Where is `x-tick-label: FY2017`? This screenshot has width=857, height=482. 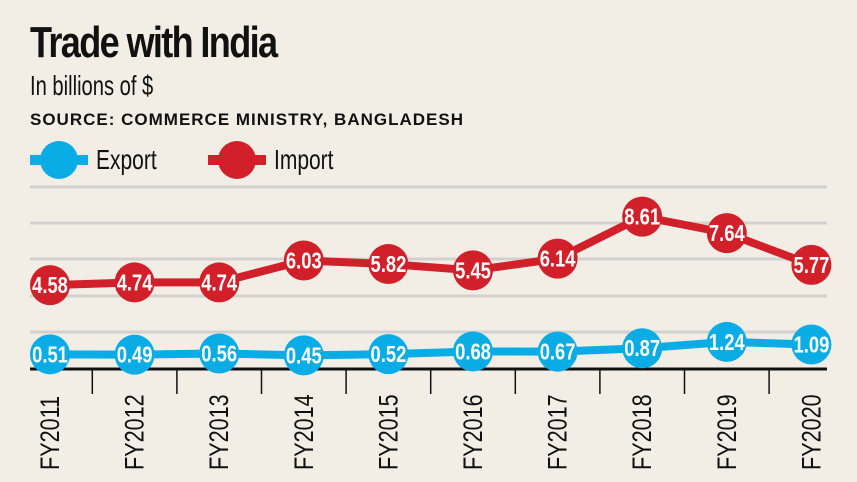 x-tick-label: FY2017 is located at coordinates (558, 432).